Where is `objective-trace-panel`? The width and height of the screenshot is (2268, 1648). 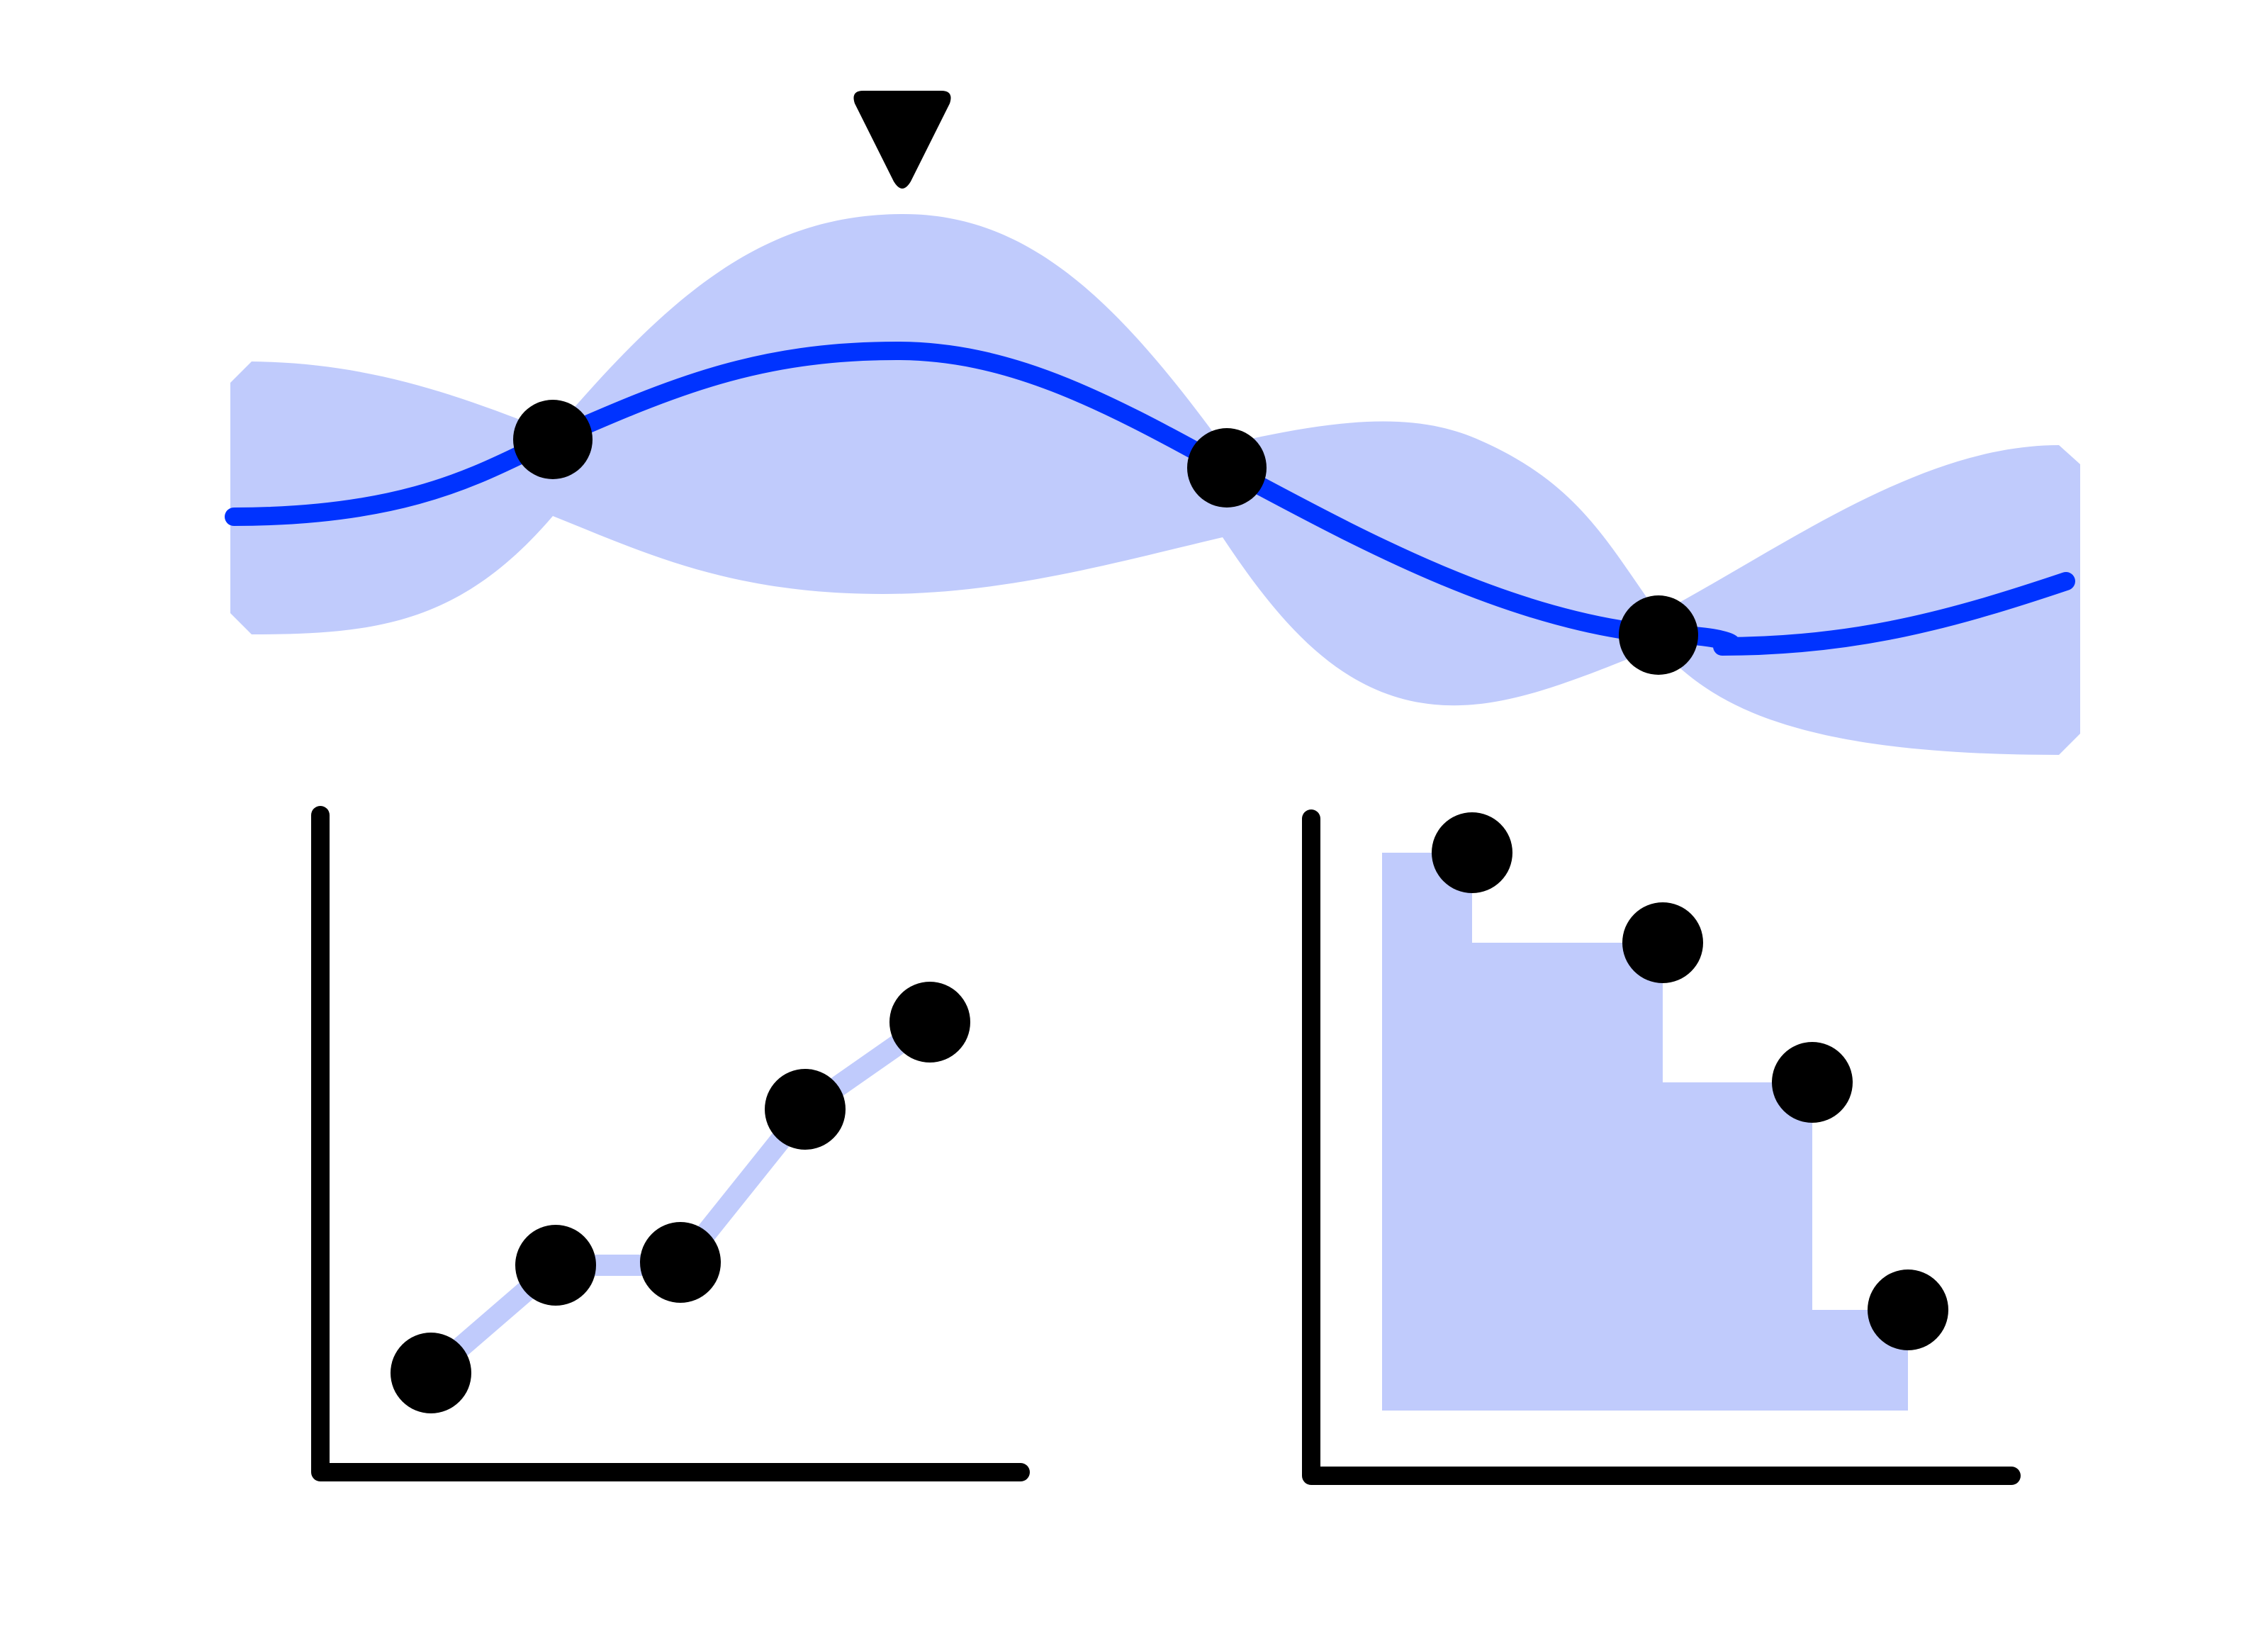
objective-trace-panel is located at coordinates (670, 1143).